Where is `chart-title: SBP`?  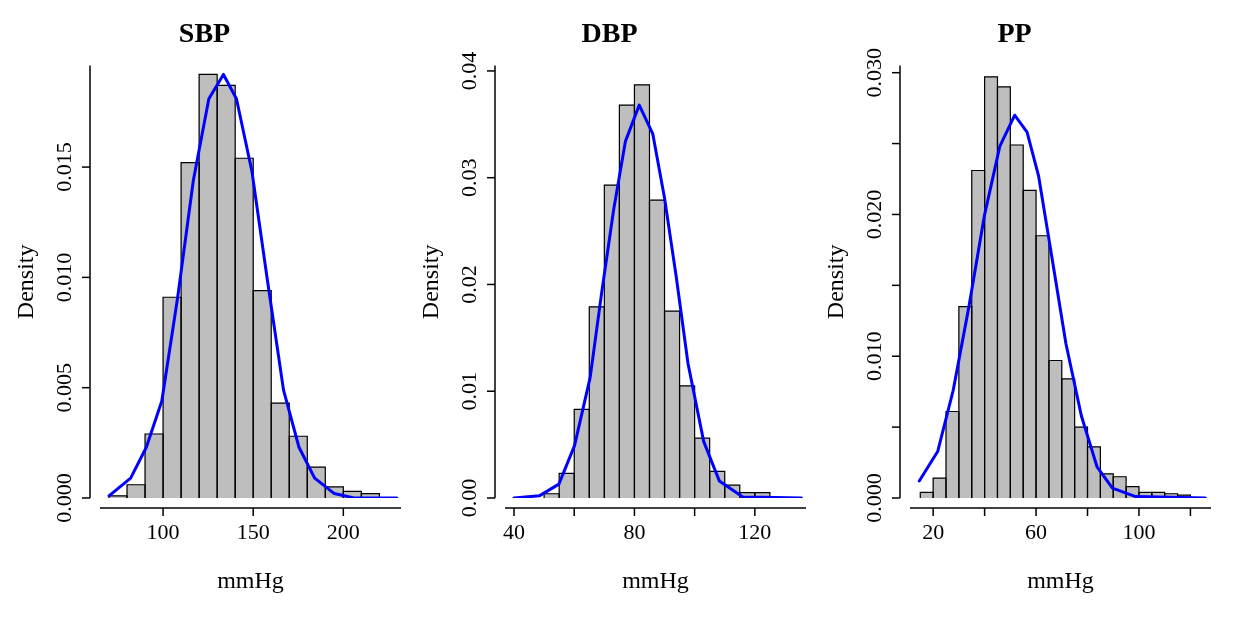
chart-title: SBP is located at coordinates (204, 33).